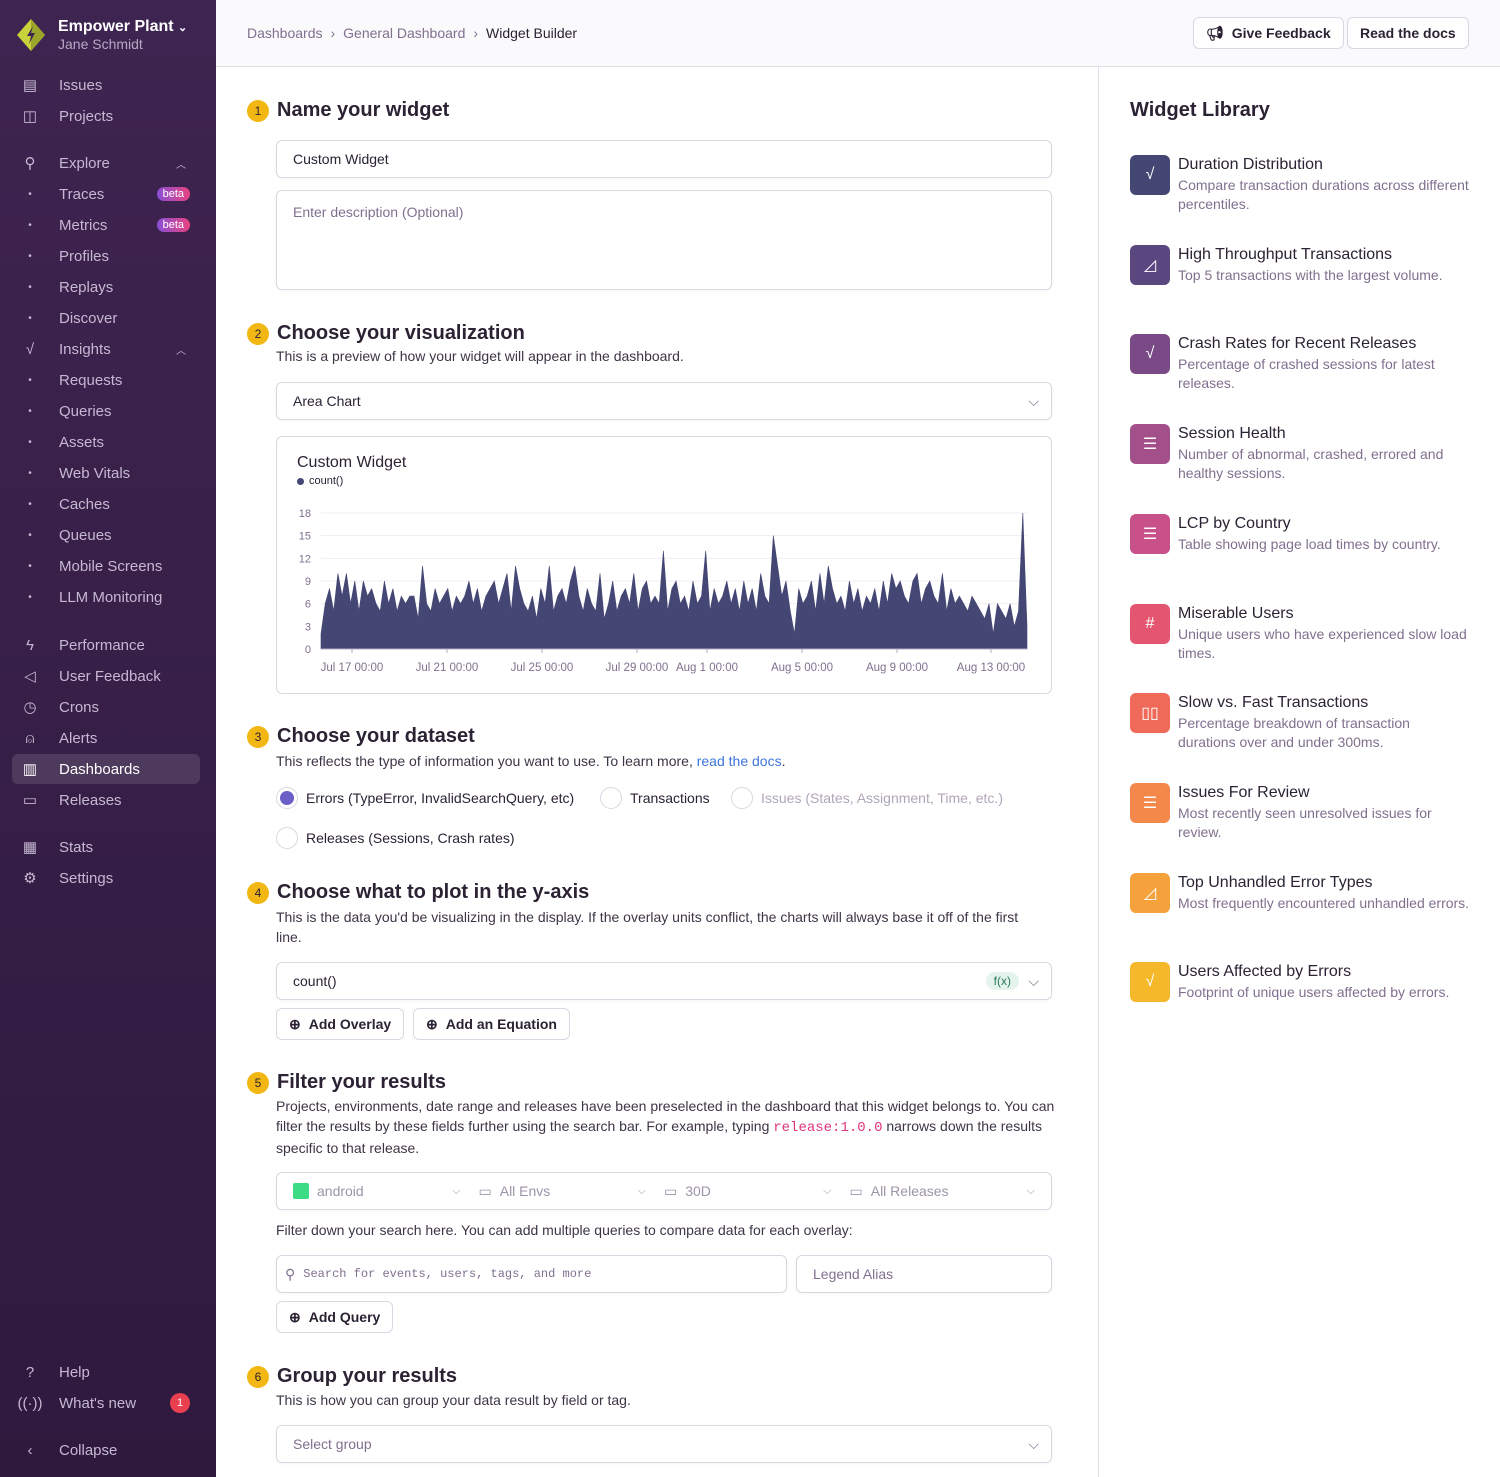 The image size is (1500, 1477). I want to click on sidebar-item-collapse: ‹ Collapse, so click(106, 1450).